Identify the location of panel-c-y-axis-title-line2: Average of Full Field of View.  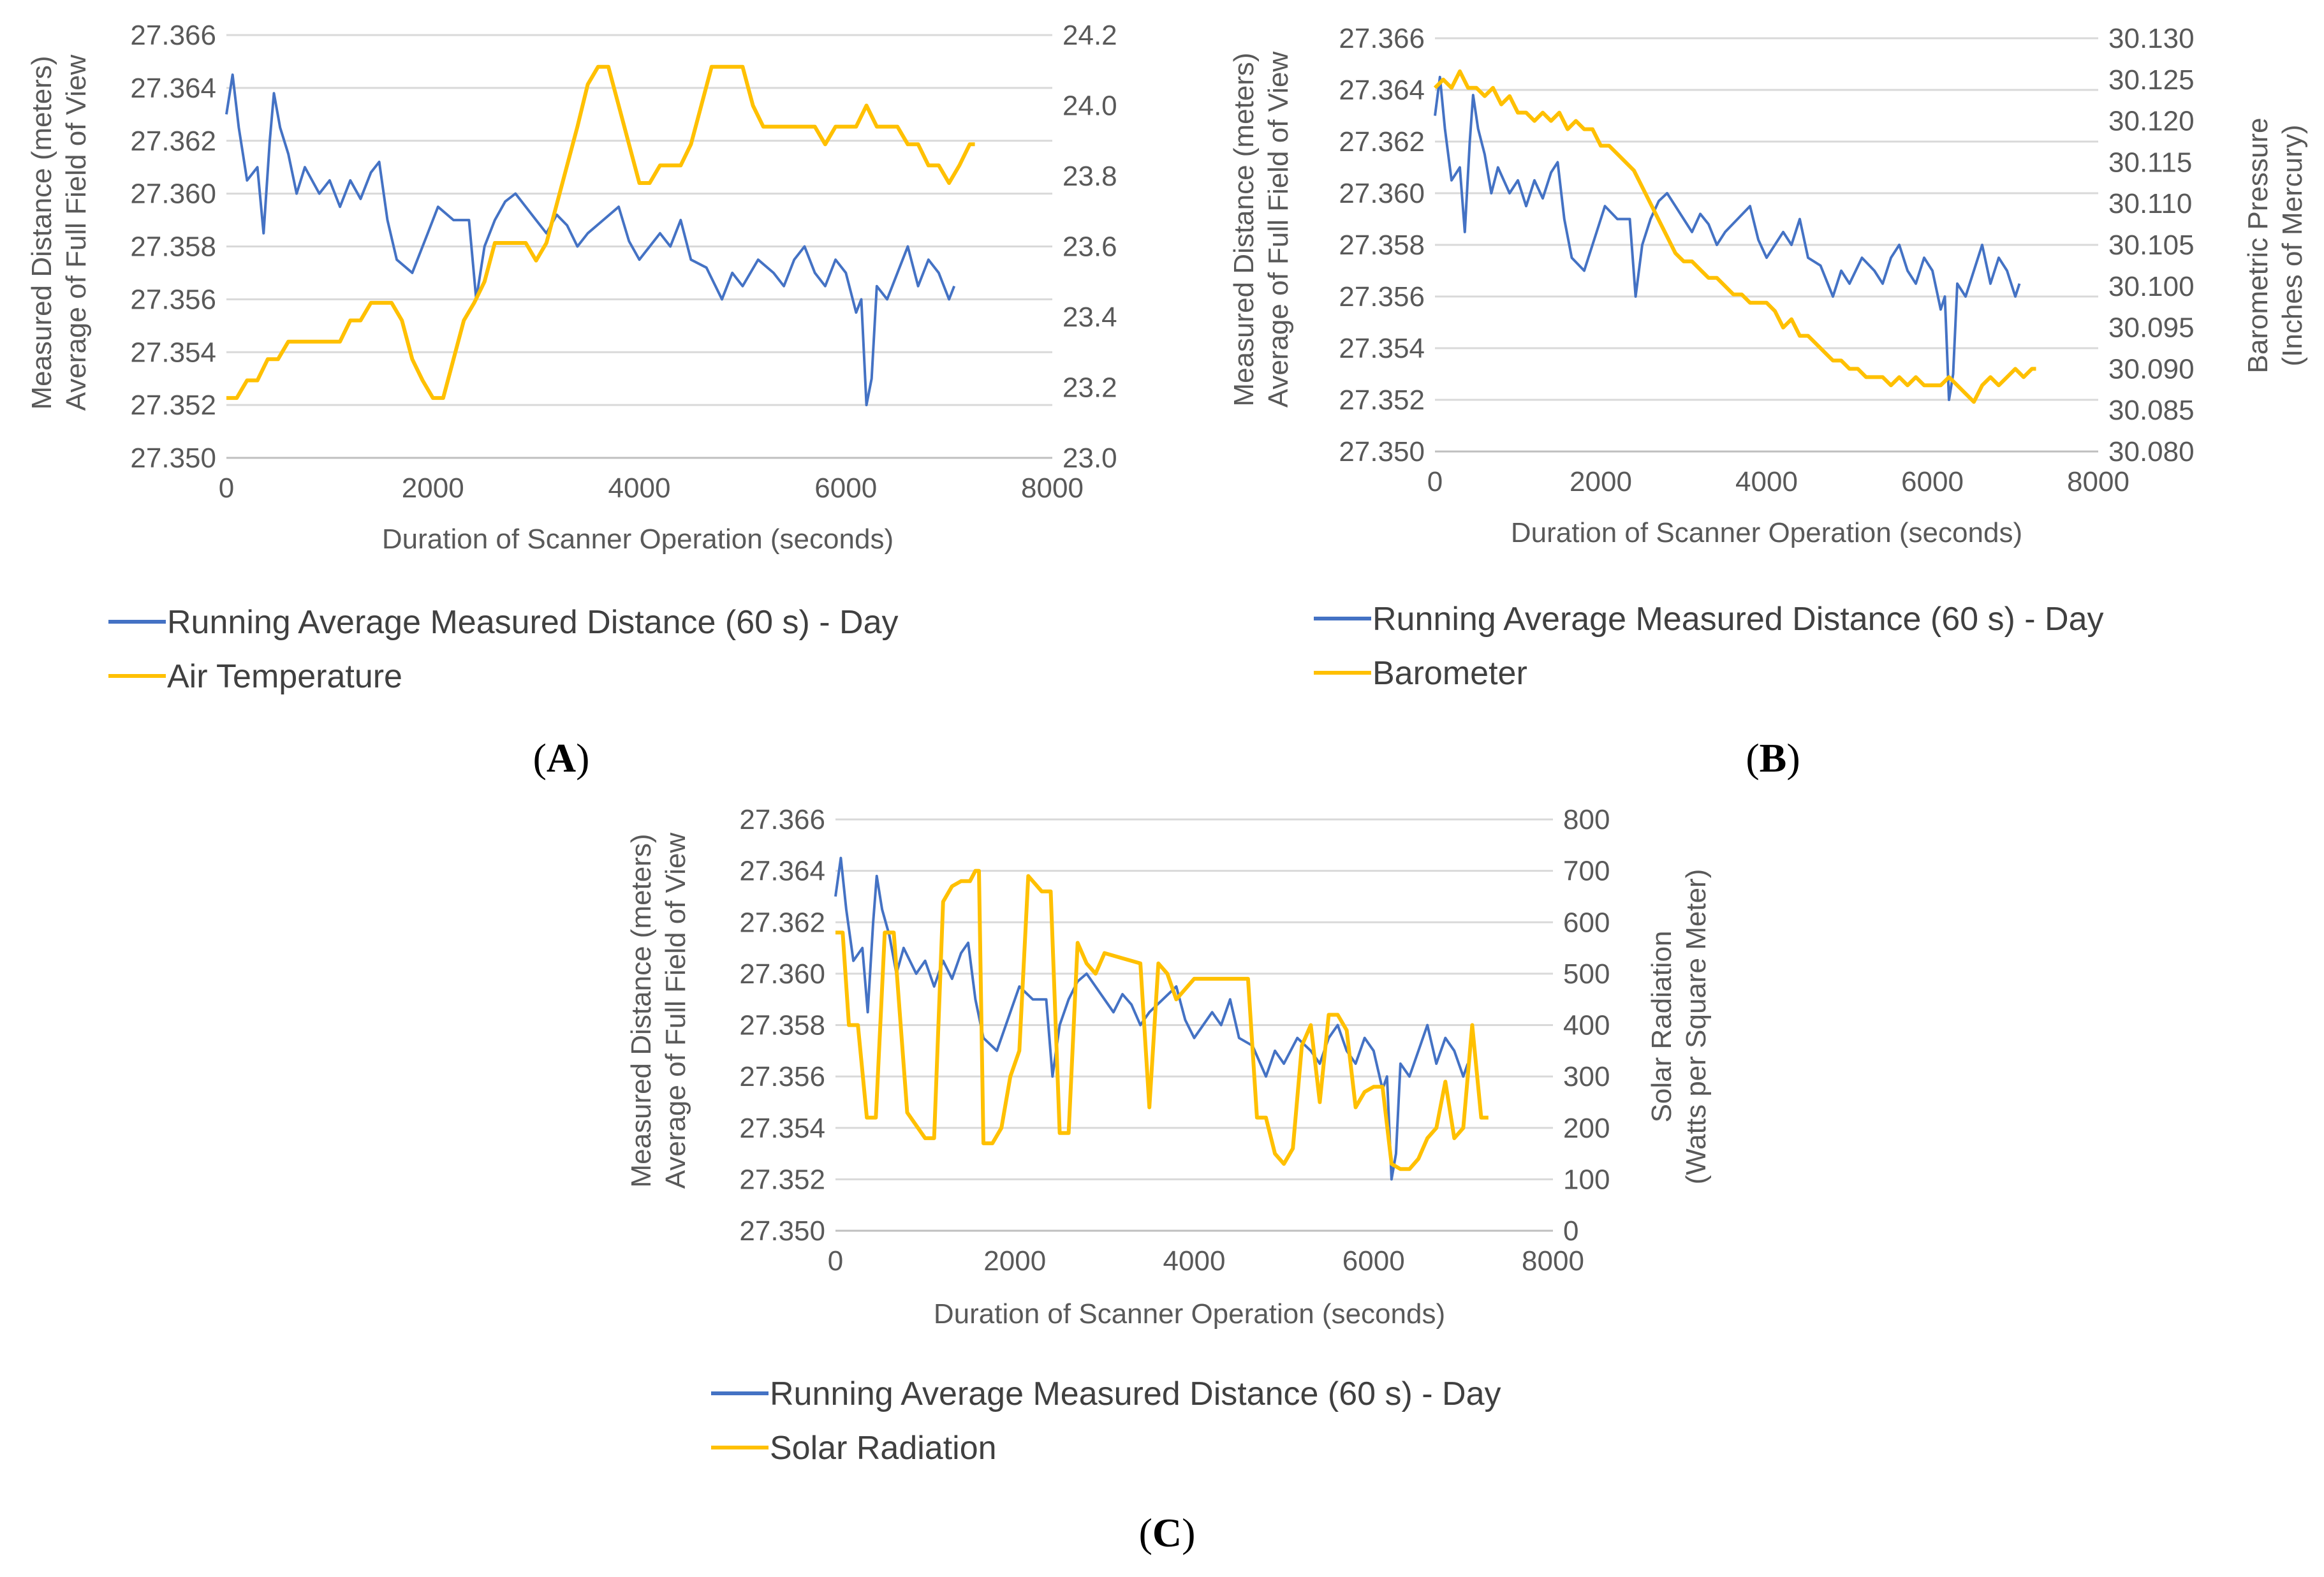
(676, 1011).